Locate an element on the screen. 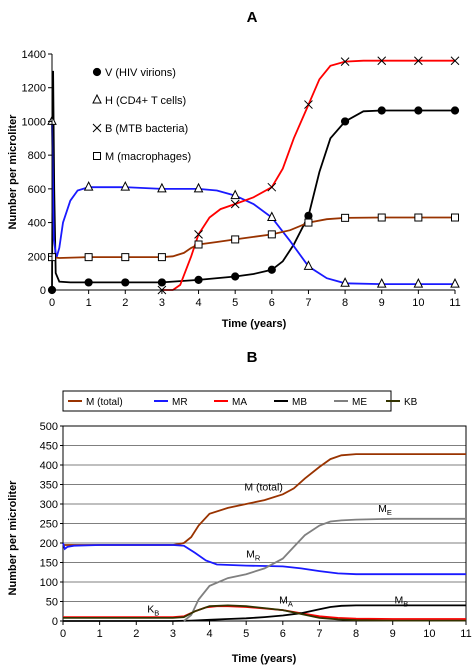 The width and height of the screenshot is (474, 666). panel-b-x-tick-label: 4 is located at coordinates (209, 634).